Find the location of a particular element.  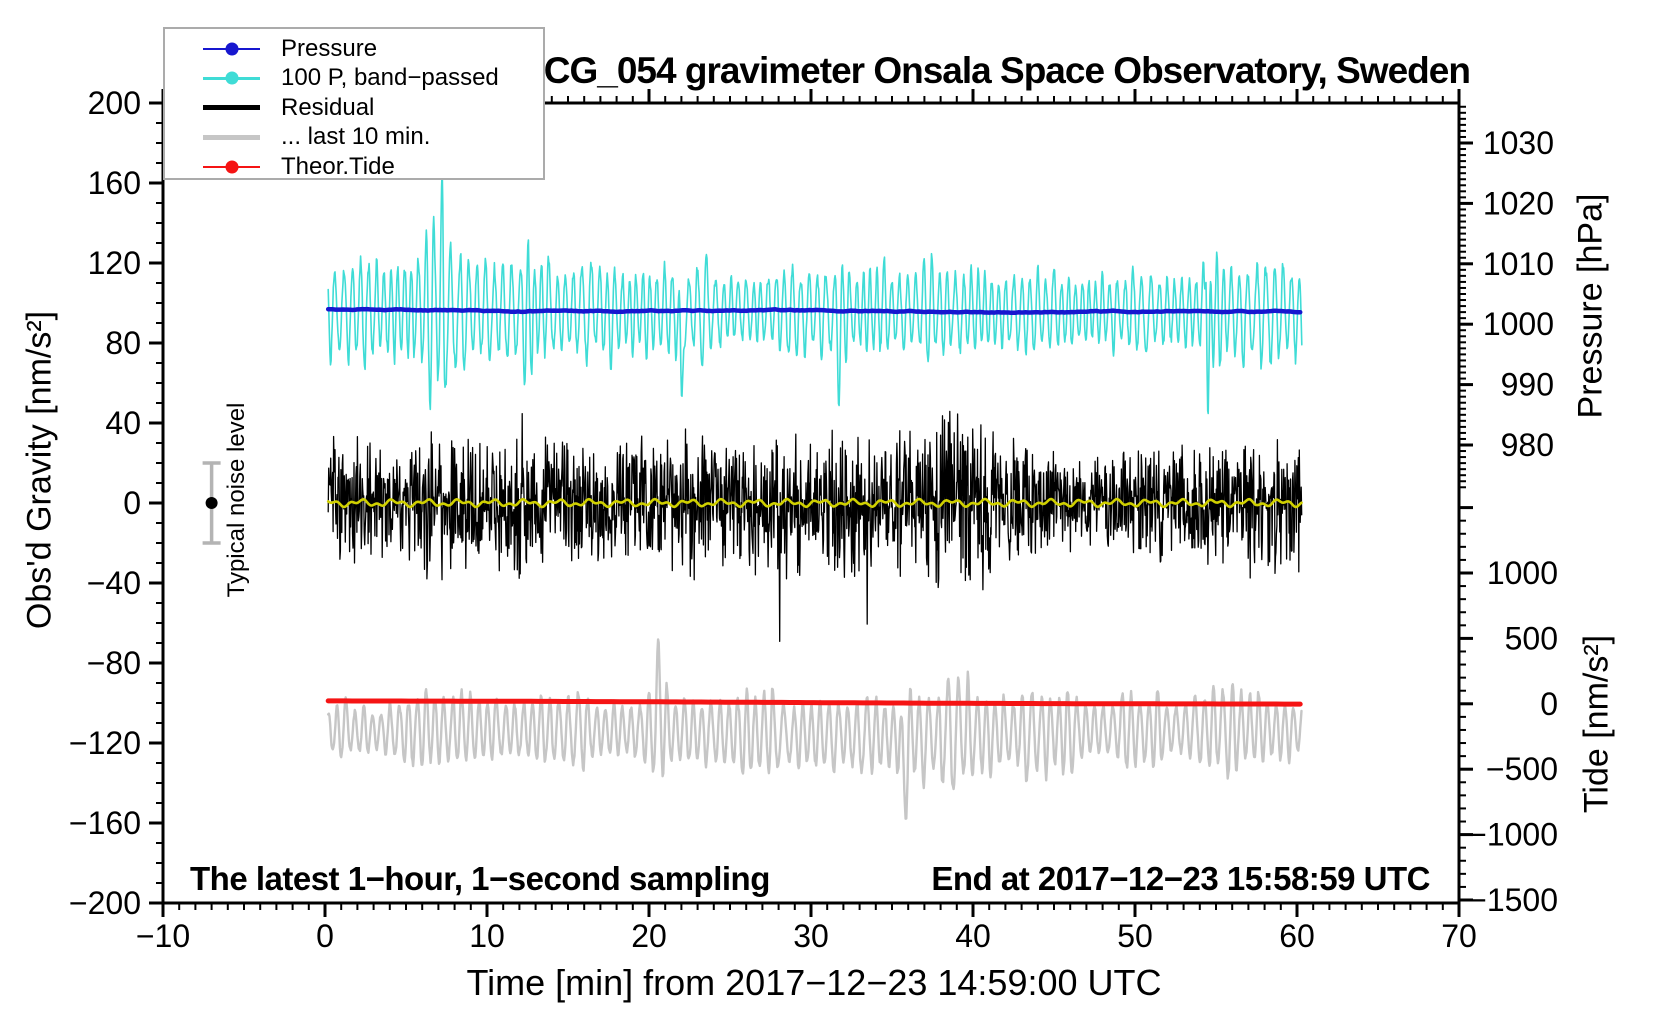

pressure-tick-label: 1010 is located at coordinates (1518, 264).